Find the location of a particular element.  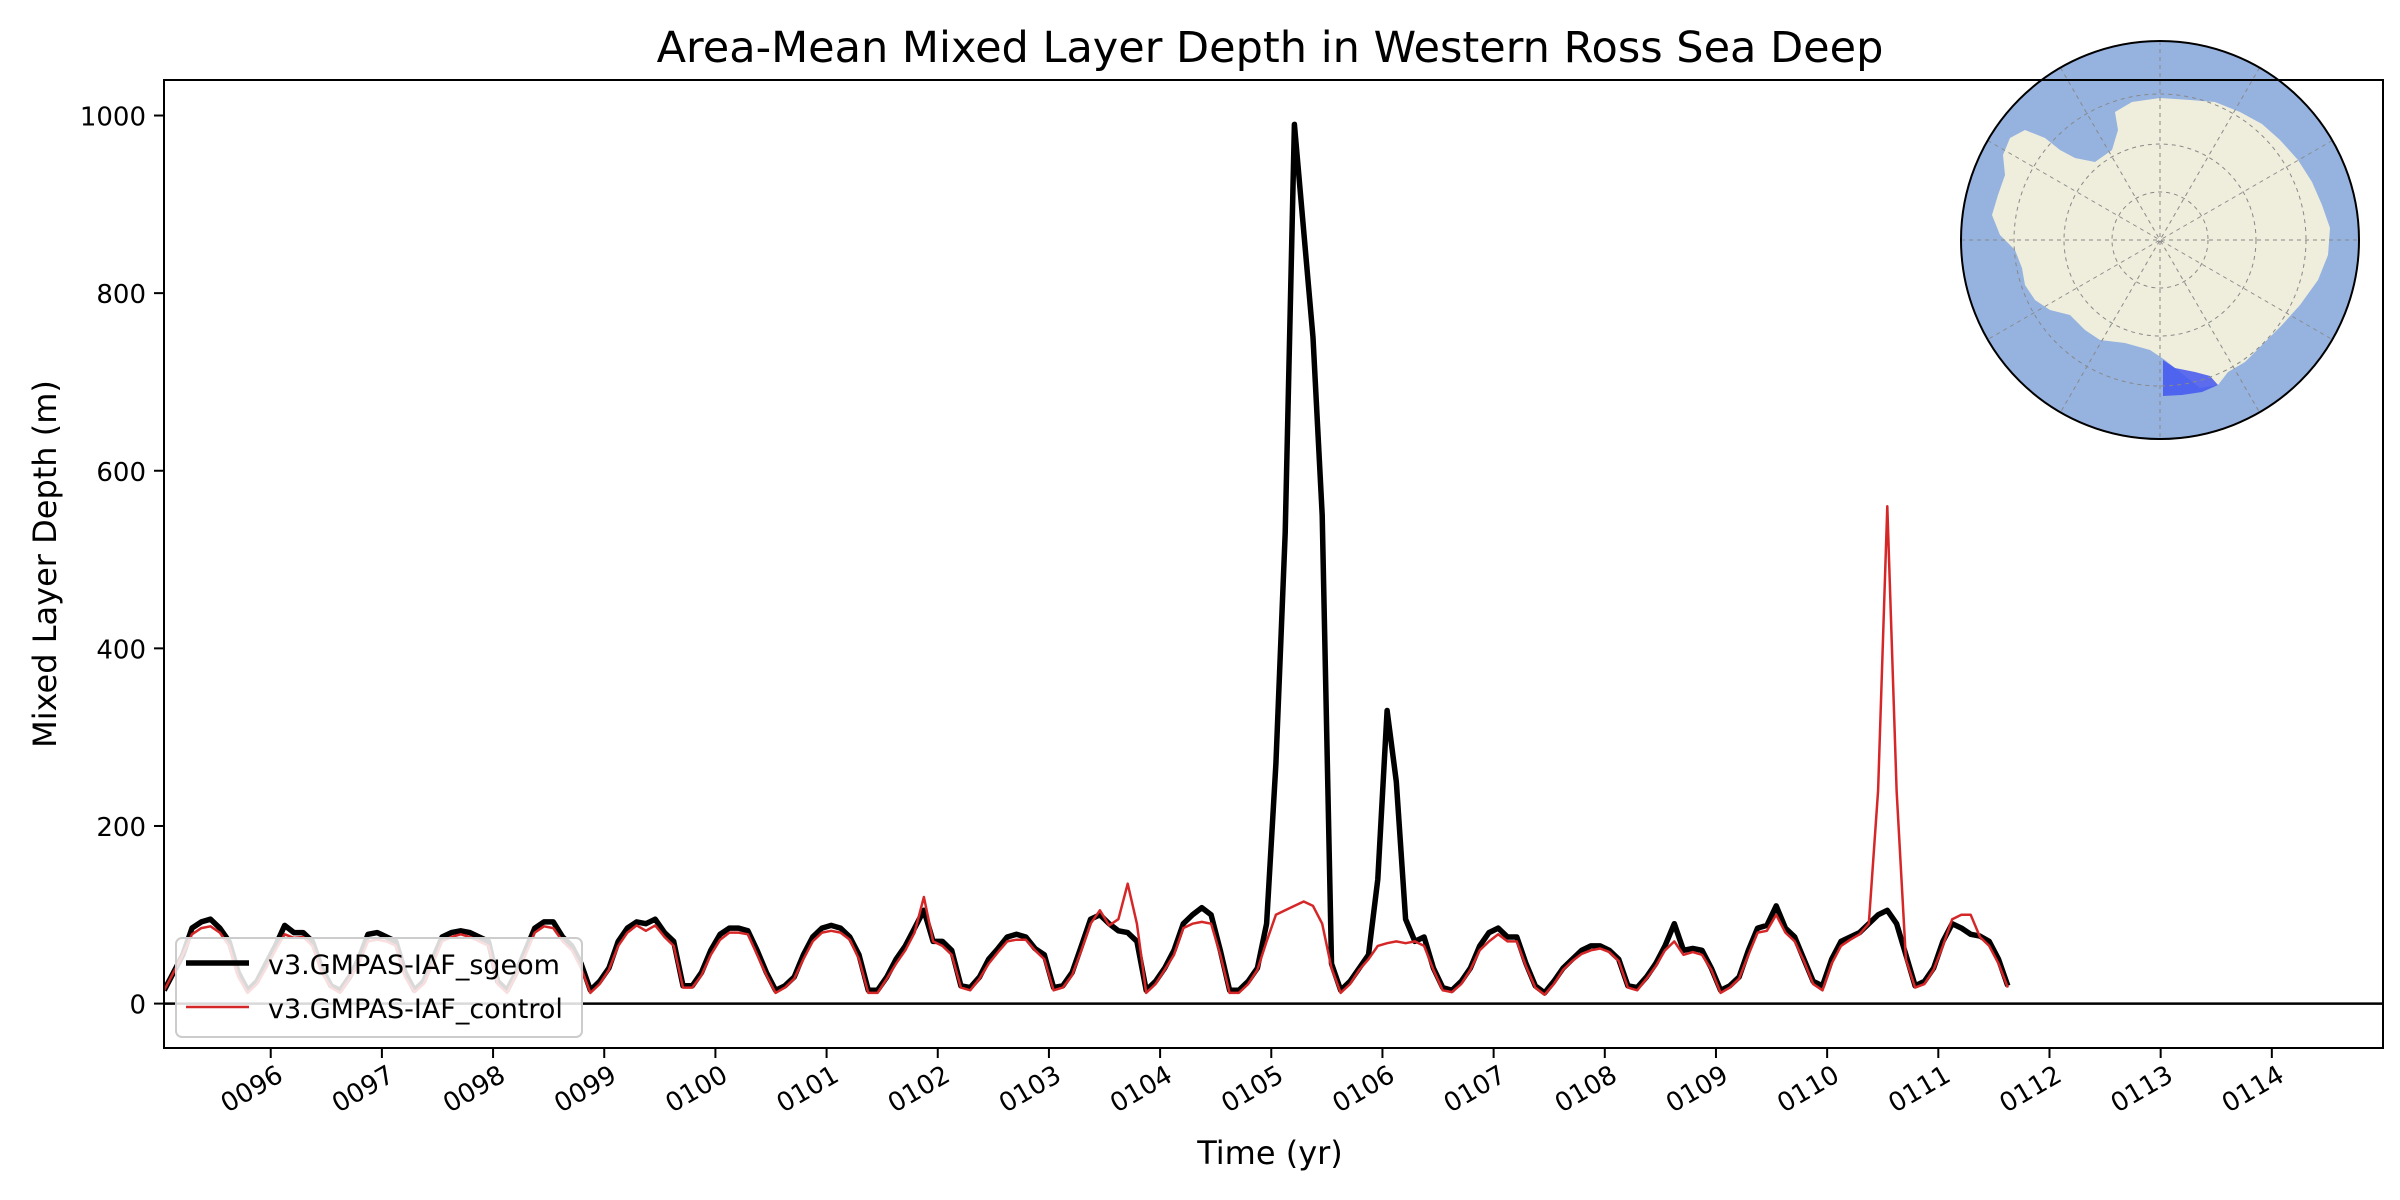

y-tick-label: 200 is located at coordinates (121, 828).